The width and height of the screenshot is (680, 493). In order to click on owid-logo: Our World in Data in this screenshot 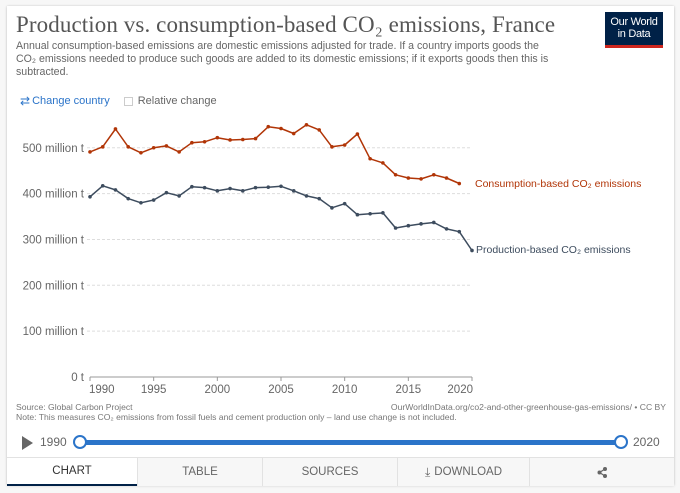, I will do `click(634, 30)`.